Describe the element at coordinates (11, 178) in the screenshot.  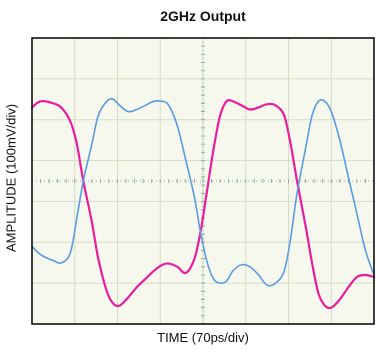
I see `y-axis-label: AMPLITUDE (100mV/div)` at that location.